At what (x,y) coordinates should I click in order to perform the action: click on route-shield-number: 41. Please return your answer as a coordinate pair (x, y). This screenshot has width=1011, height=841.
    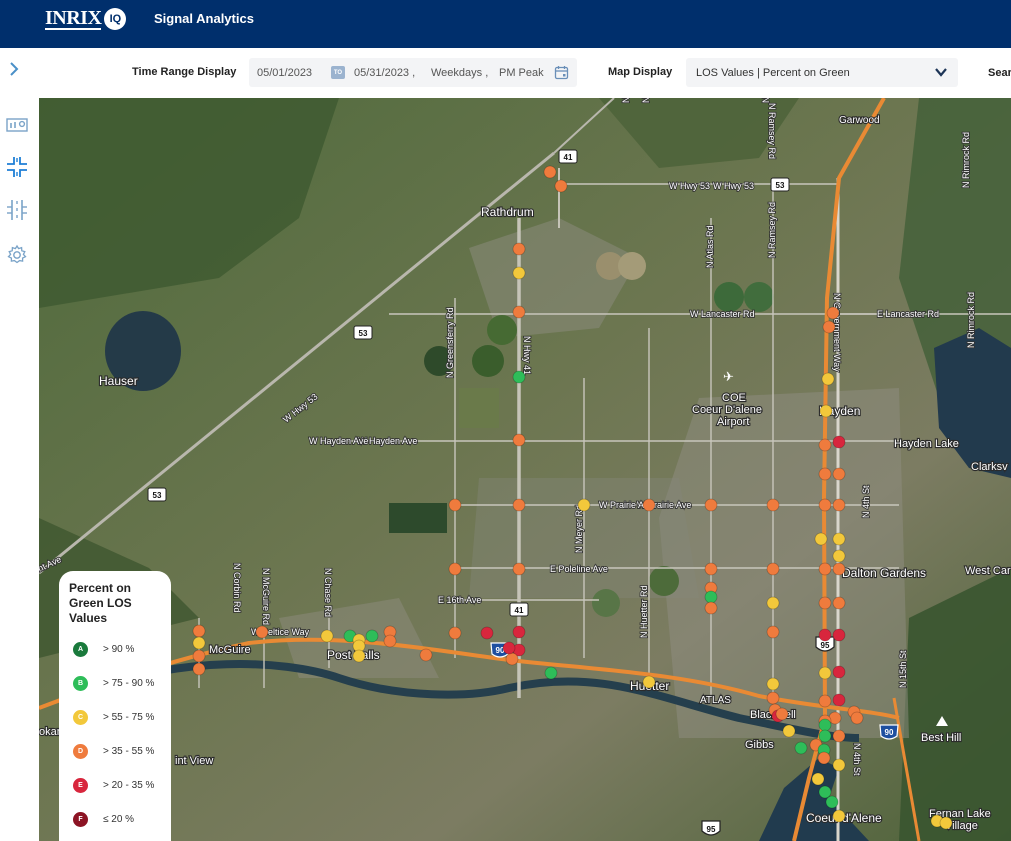
    Looking at the image, I should click on (519, 610).